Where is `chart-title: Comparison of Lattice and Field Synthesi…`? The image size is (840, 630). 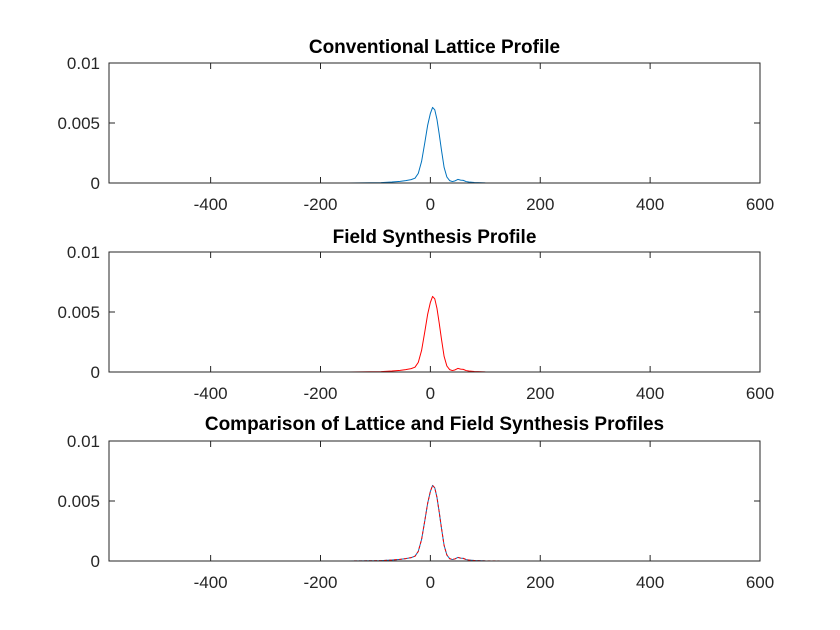 chart-title: Comparison of Lattice and Field Synthesi… is located at coordinates (434, 424).